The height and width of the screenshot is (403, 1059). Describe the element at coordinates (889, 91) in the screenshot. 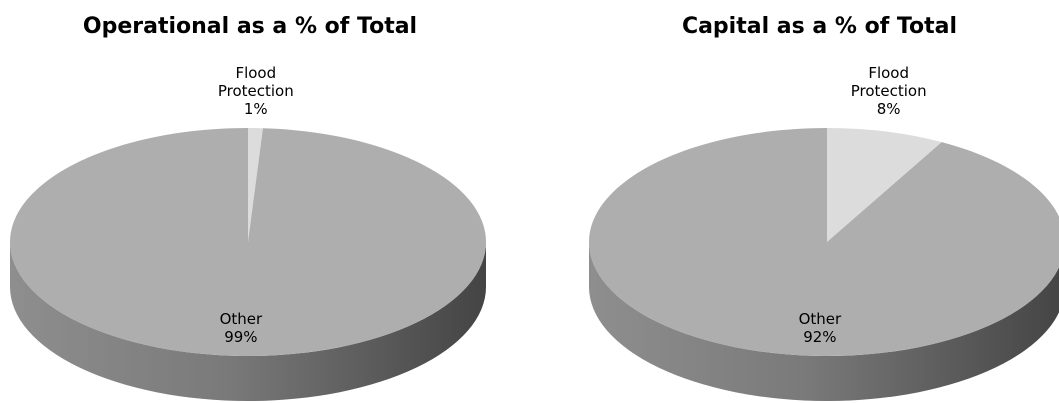

I see `slice-label-flood-protection: Flood Protection 8%` at that location.